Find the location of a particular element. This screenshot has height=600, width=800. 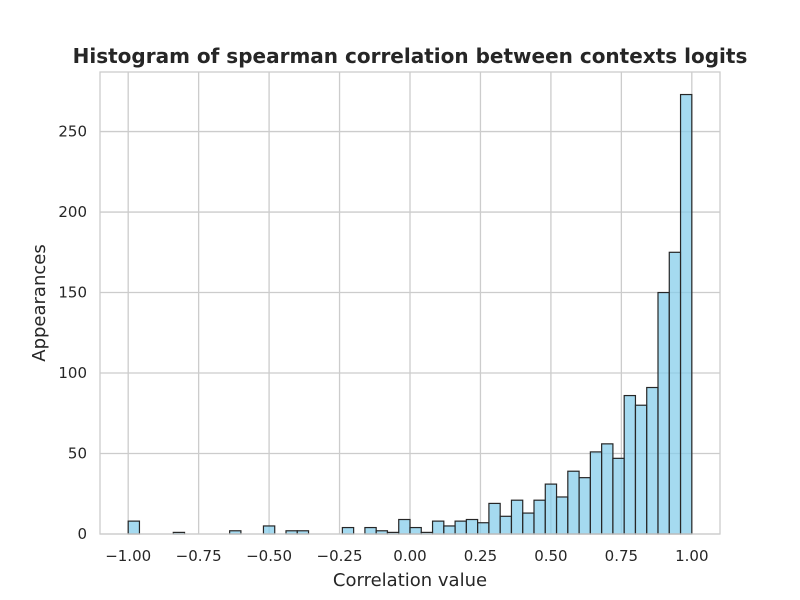

y-axis-label: Appearances is located at coordinates (39, 302).